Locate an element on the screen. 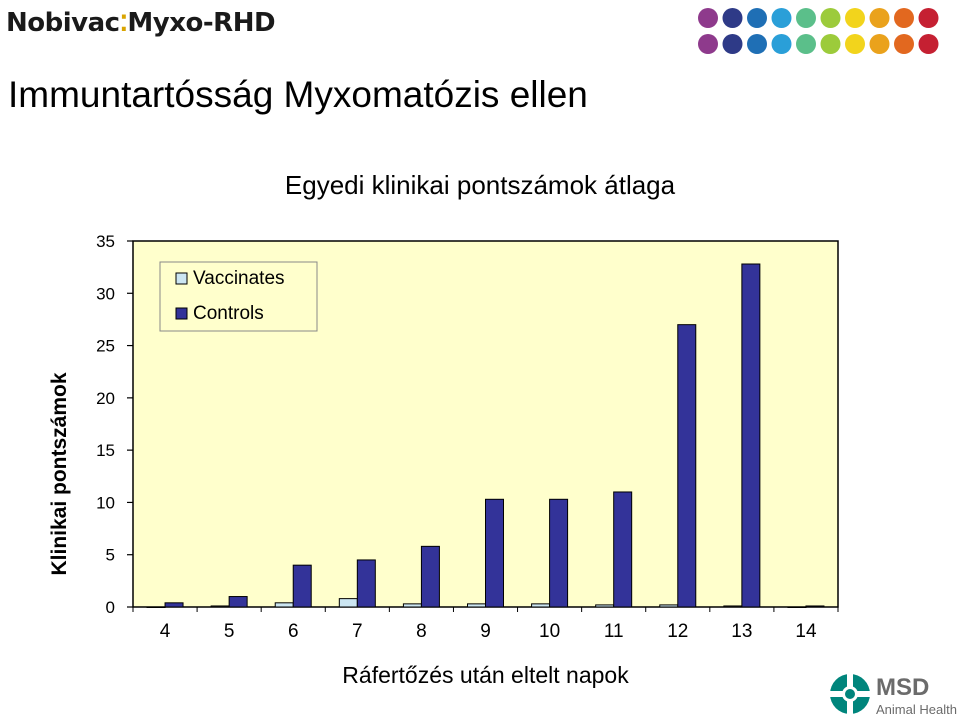  product-name: Myxo-RHD is located at coordinates (201, 23).